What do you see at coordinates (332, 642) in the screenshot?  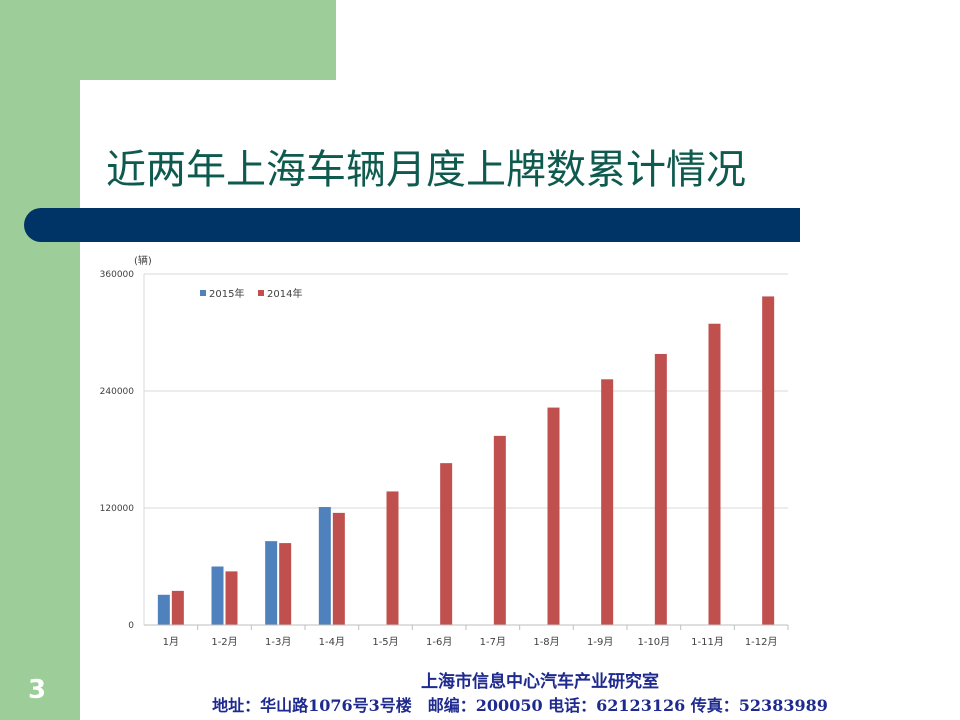 I see `x-tick-label: 1-4月` at bounding box center [332, 642].